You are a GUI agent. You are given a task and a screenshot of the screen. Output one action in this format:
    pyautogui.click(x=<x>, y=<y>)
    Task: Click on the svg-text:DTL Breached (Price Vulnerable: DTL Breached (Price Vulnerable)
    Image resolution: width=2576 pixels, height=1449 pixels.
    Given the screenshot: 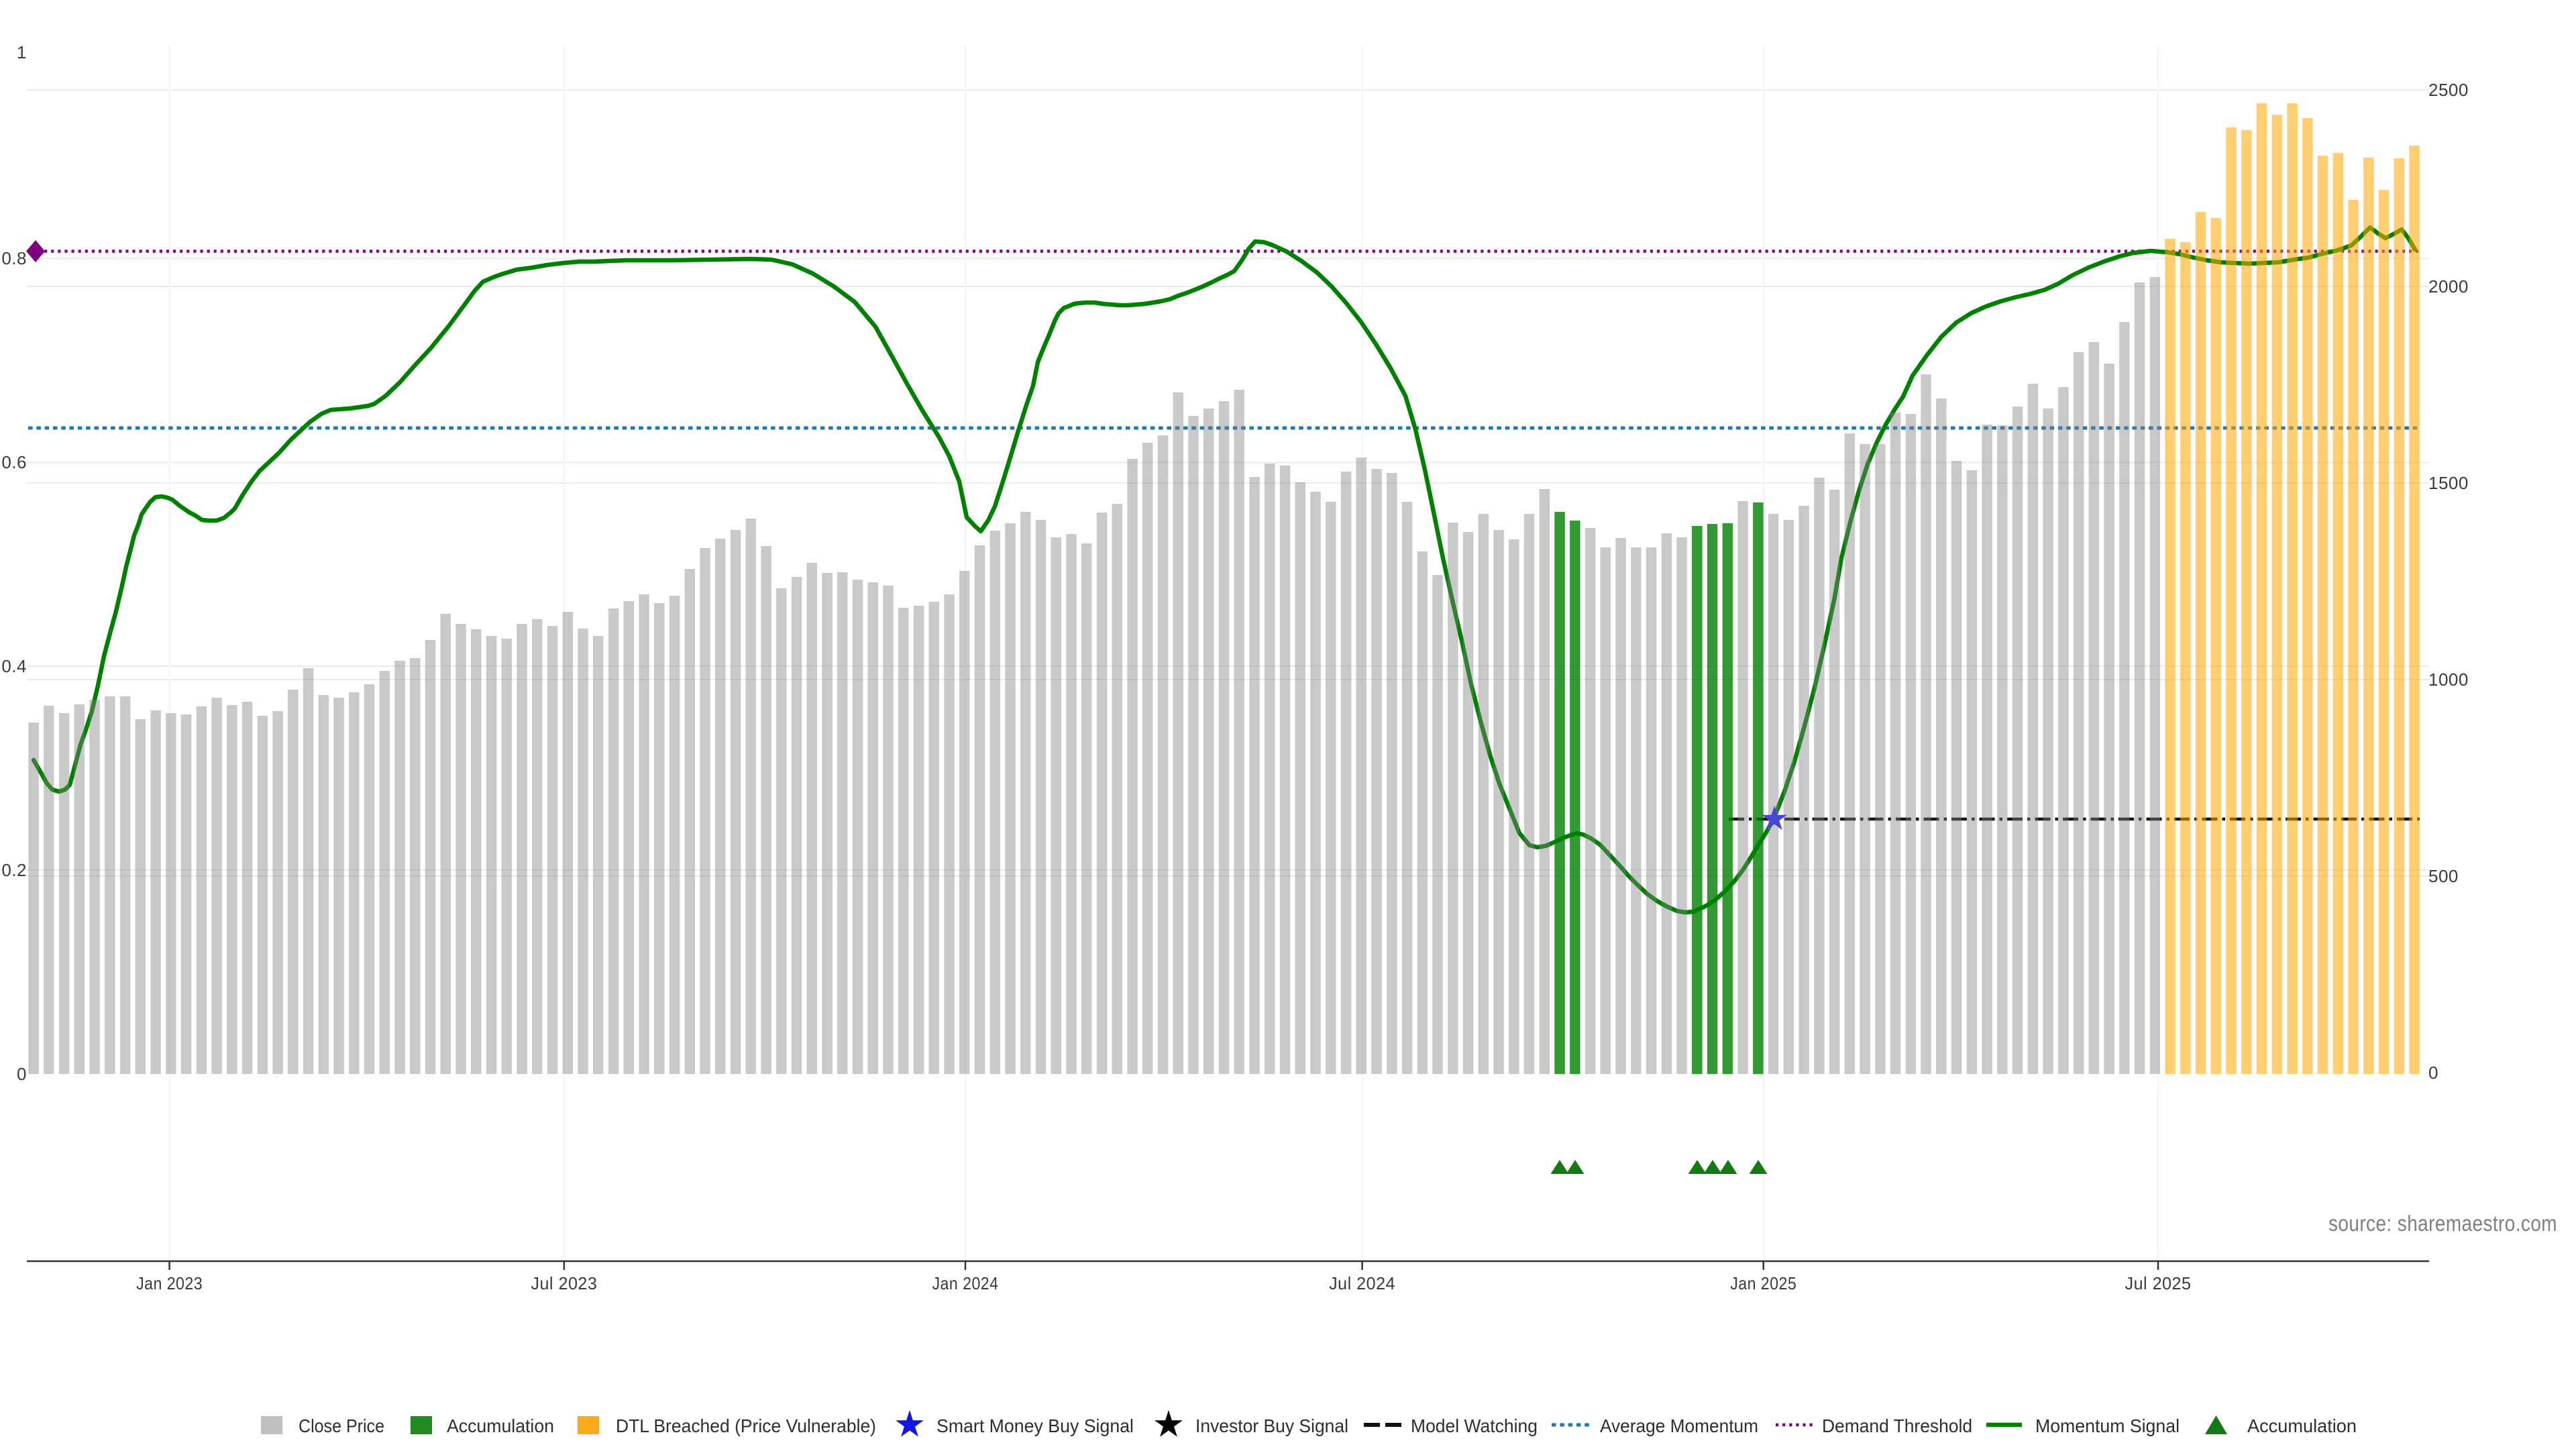 What is the action you would take?
    pyautogui.click(x=746, y=1425)
    